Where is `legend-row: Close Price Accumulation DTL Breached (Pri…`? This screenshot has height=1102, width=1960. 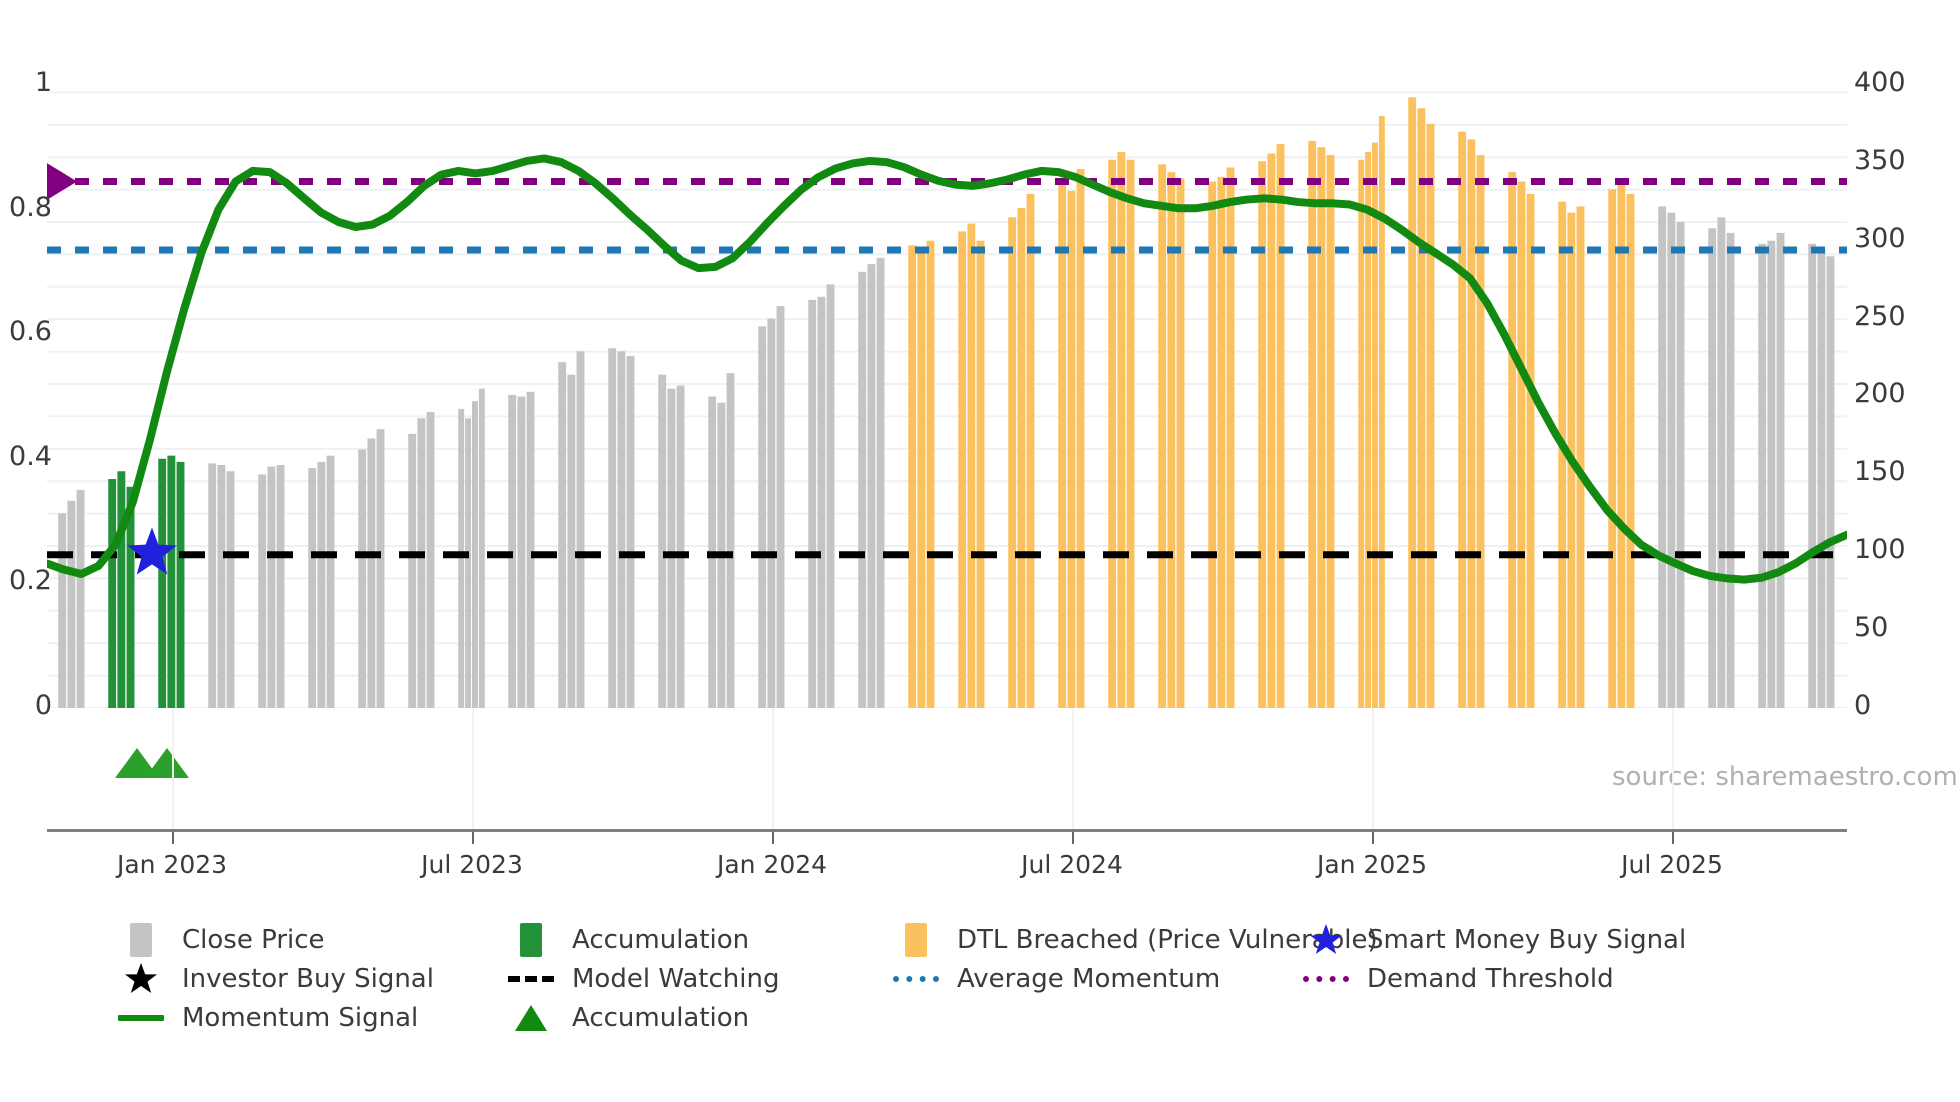
legend-row: Close Price Accumulation DTL Breached (Pri… is located at coordinates (1010, 939).